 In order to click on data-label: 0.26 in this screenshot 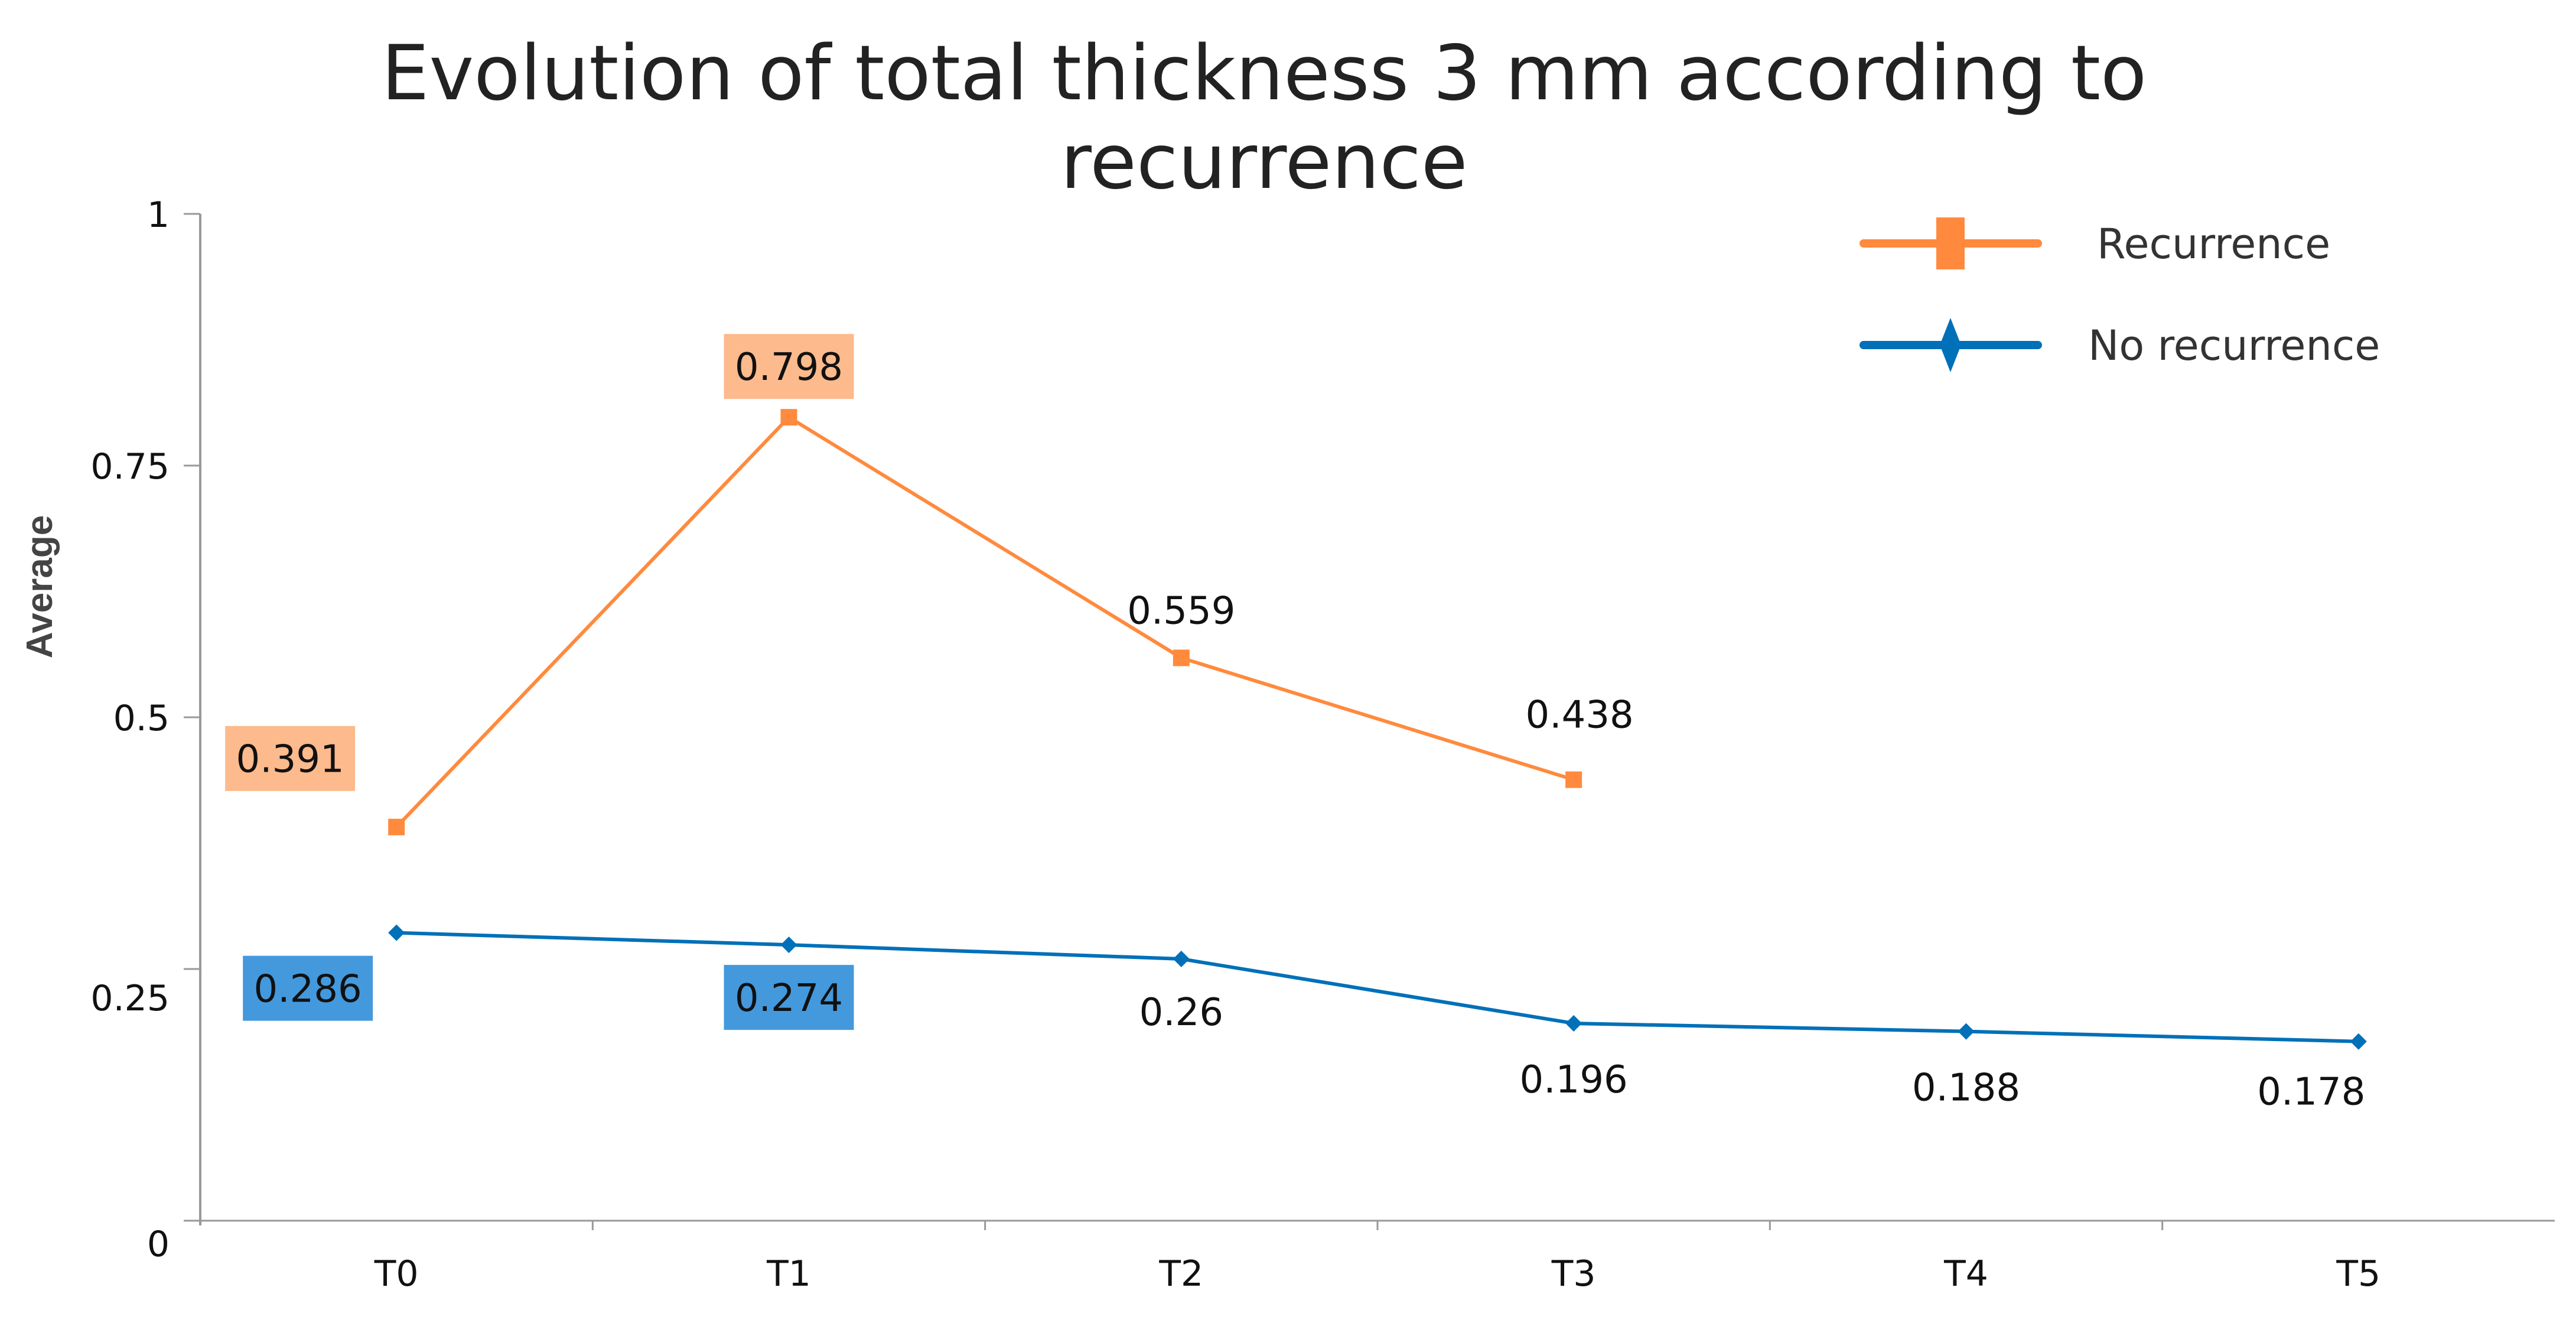, I will do `click(1181, 1013)`.